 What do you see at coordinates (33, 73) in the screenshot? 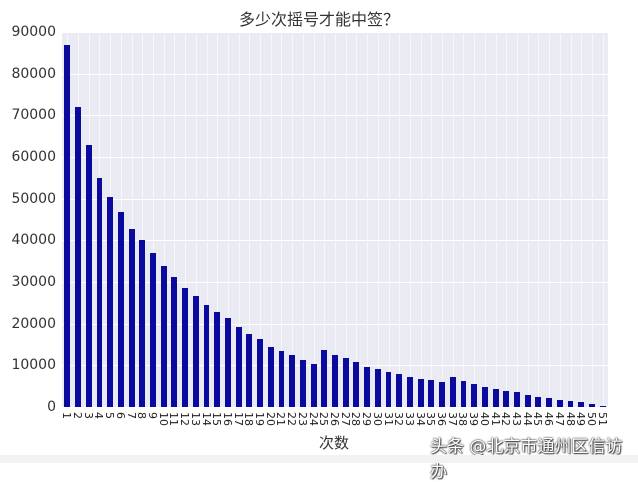
I see `y-tick-label: 80000` at bounding box center [33, 73].